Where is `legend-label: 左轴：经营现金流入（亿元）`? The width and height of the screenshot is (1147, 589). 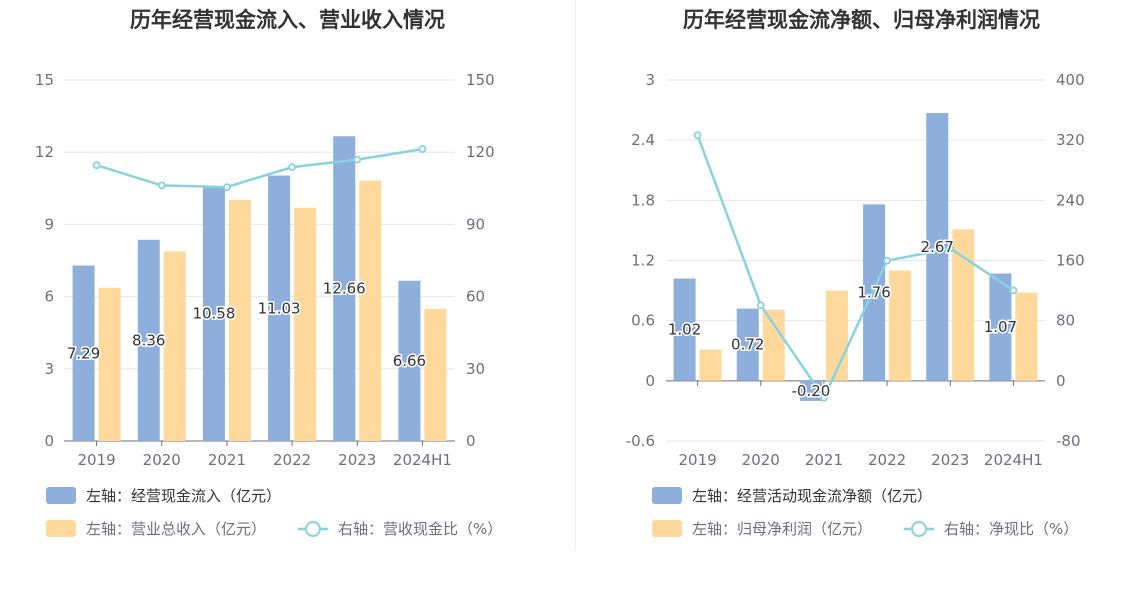
legend-label: 左轴：经营现金流入（亿元） is located at coordinates (183, 496).